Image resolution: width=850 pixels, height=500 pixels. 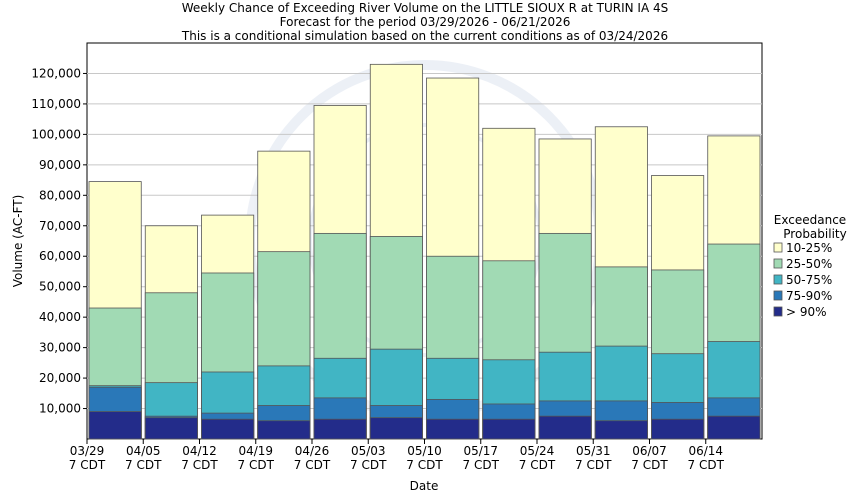 What do you see at coordinates (810, 220) in the screenshot?
I see `legend-title-line-1: Exceedance` at bounding box center [810, 220].